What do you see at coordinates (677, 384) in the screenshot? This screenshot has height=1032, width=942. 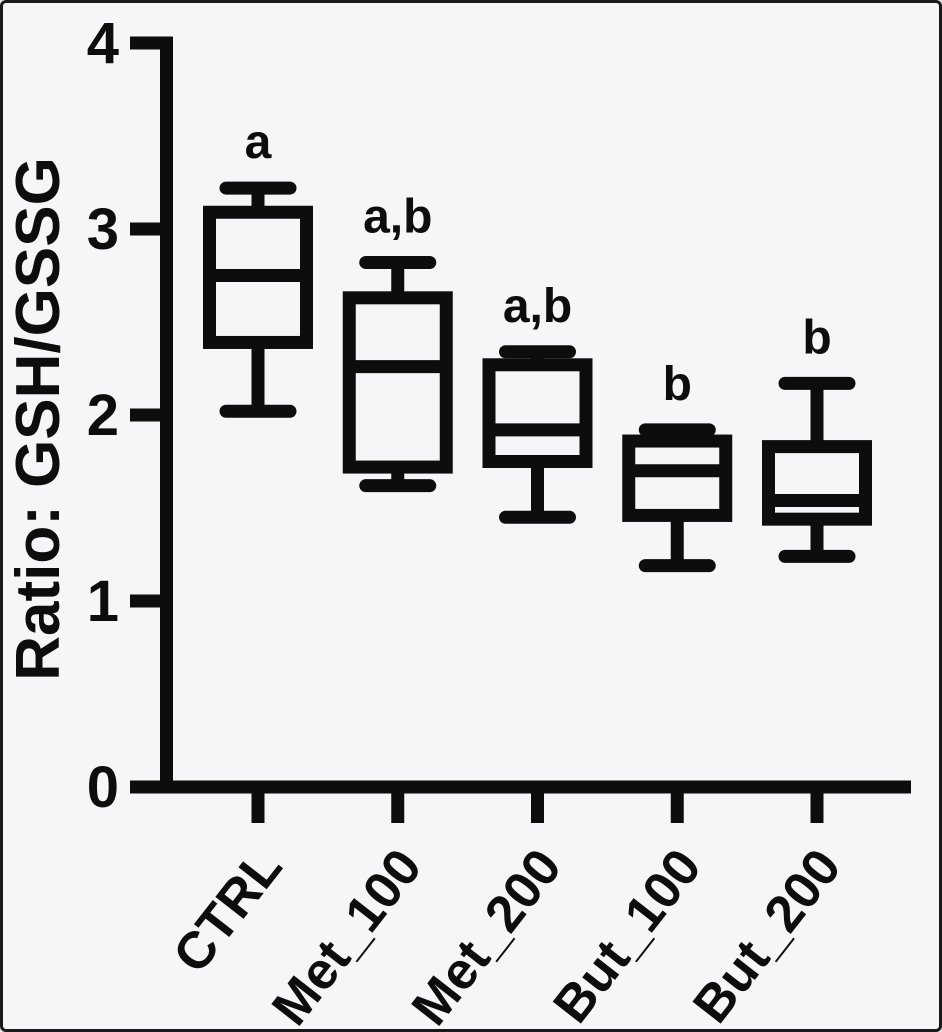 I see `sig-label-But_100: b` at bounding box center [677, 384].